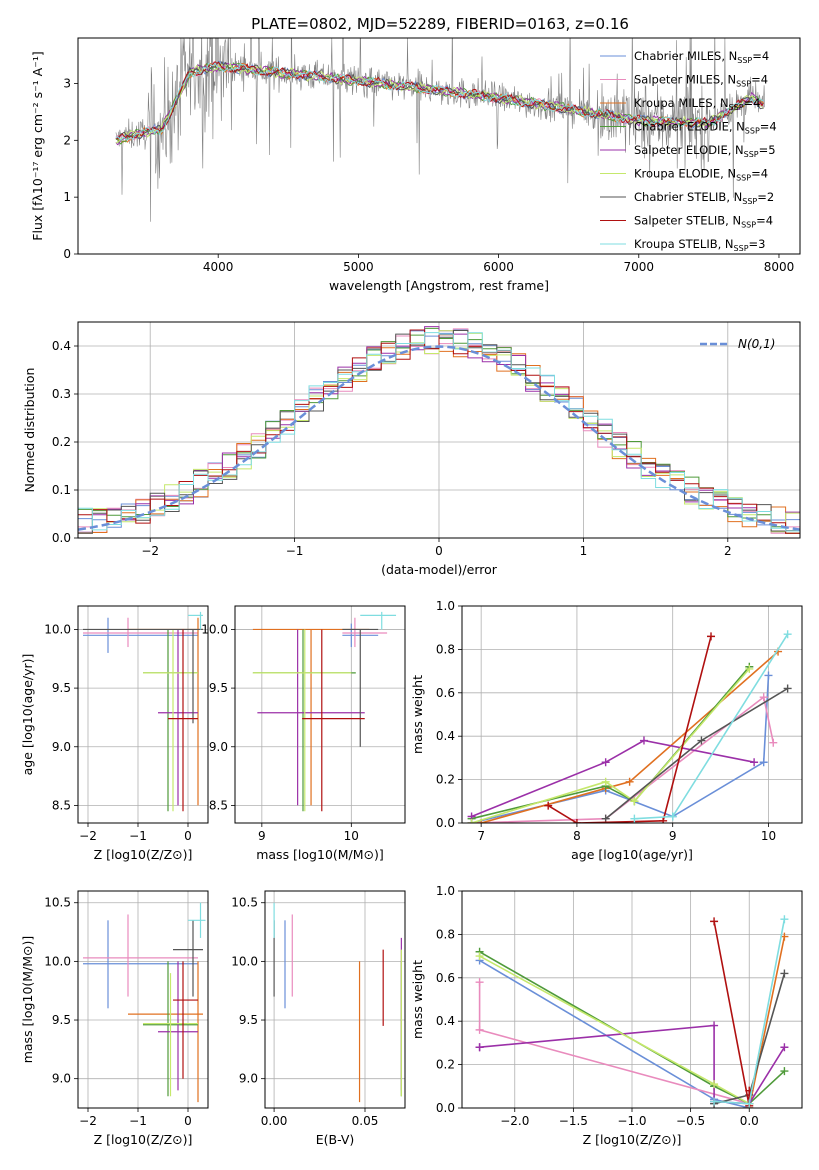 The image size is (819, 1170). What do you see at coordinates (481, 836) in the screenshot?
I see `x-tick-label: 7` at bounding box center [481, 836].